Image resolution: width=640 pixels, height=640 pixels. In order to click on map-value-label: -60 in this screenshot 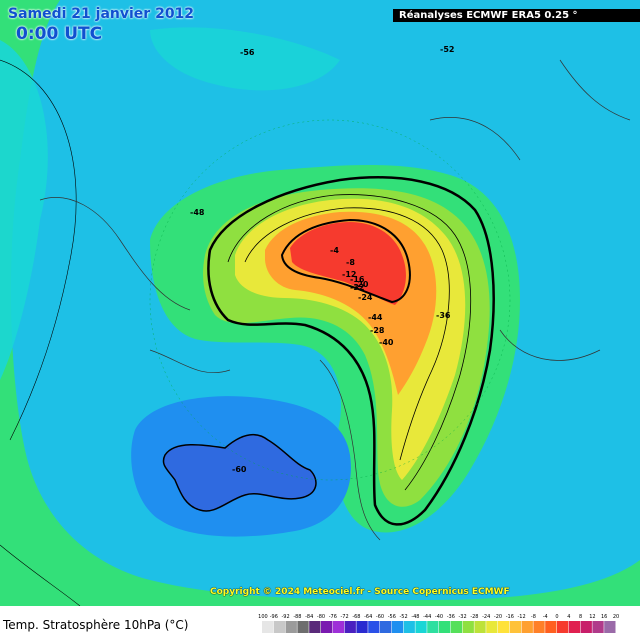, I will do `click(239, 469)`.